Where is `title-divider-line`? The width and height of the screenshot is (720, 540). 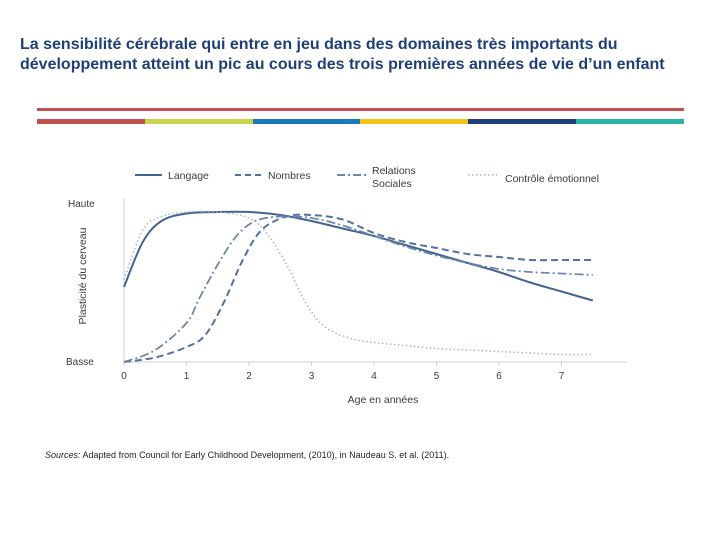
title-divider-line is located at coordinates (360, 109).